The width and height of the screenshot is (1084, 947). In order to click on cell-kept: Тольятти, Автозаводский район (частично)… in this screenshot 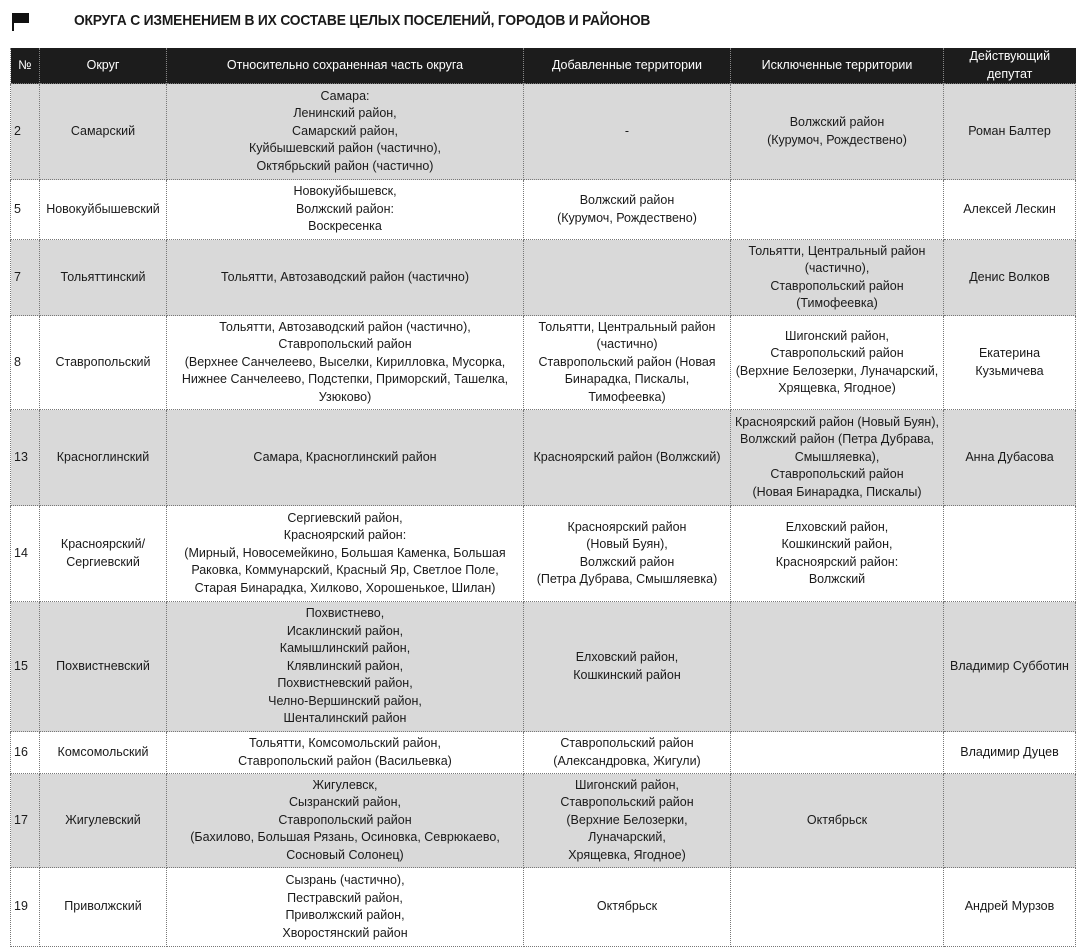, I will do `click(345, 362)`.